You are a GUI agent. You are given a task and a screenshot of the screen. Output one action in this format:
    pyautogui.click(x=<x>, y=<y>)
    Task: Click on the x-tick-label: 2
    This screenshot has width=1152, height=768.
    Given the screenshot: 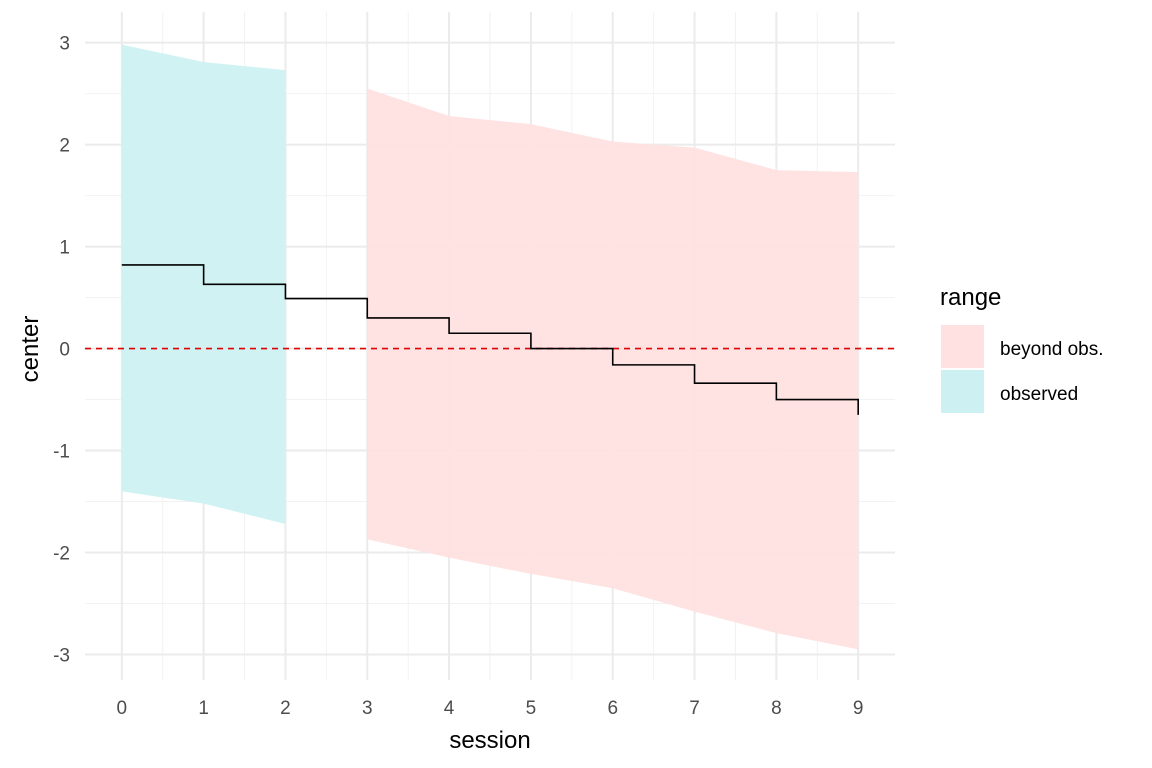 What is the action you would take?
    pyautogui.click(x=285, y=708)
    